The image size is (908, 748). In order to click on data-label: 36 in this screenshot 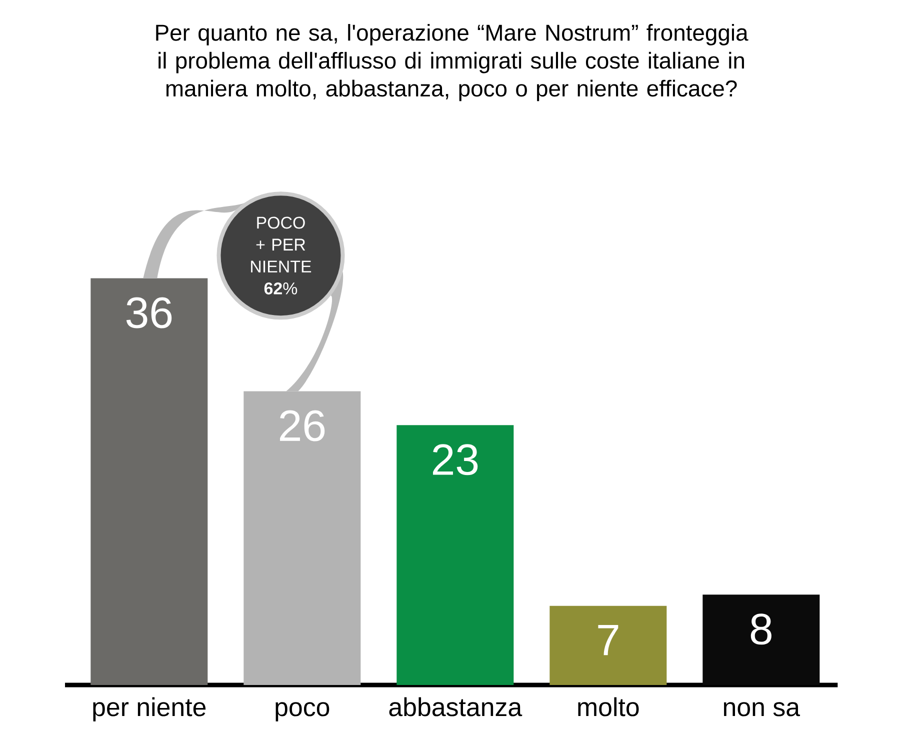, I will do `click(149, 312)`.